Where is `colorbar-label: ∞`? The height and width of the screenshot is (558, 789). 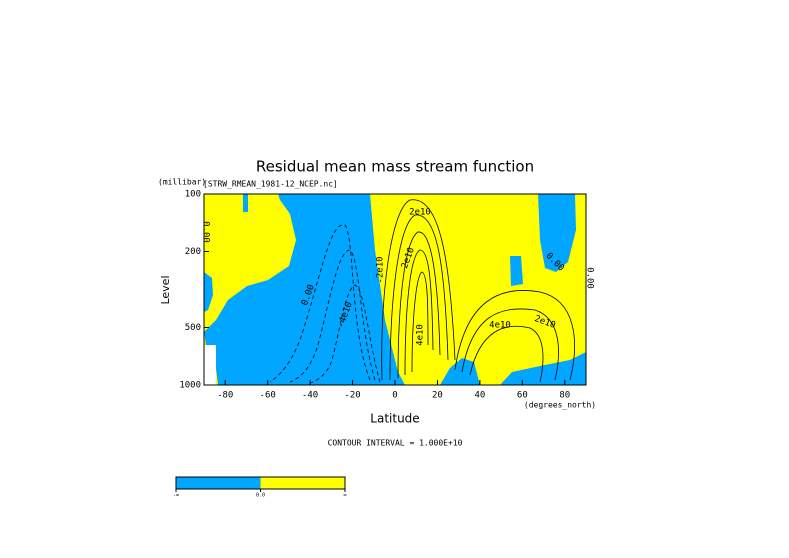 colorbar-label: ∞ is located at coordinates (344, 496).